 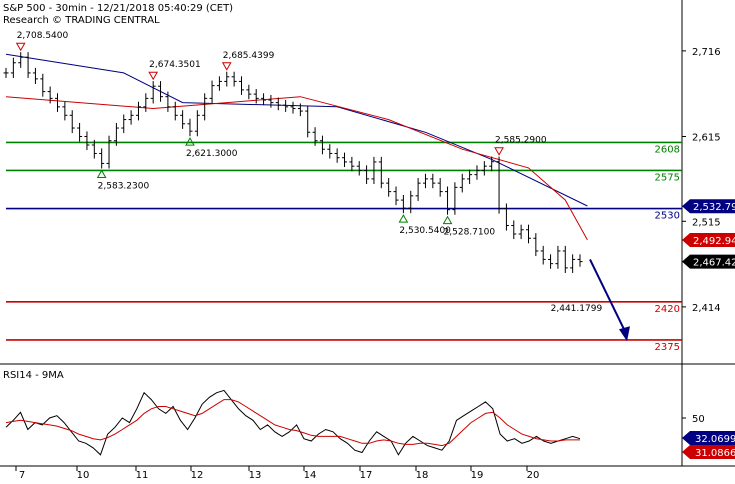 What do you see at coordinates (667, 216) in the screenshot?
I see `level-label-2530: 2530` at bounding box center [667, 216].